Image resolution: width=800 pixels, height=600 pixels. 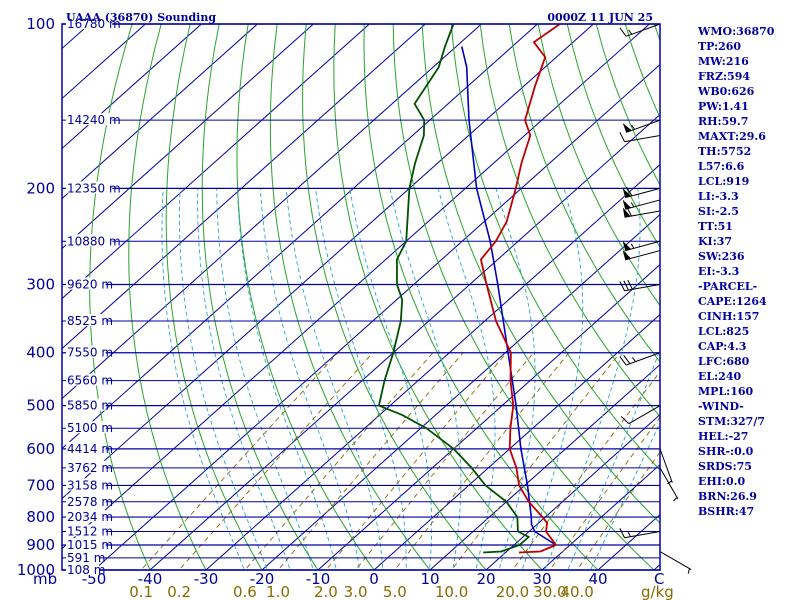 What do you see at coordinates (40, 517) in the screenshot?
I see `pressure-tick-label: 800` at bounding box center [40, 517].